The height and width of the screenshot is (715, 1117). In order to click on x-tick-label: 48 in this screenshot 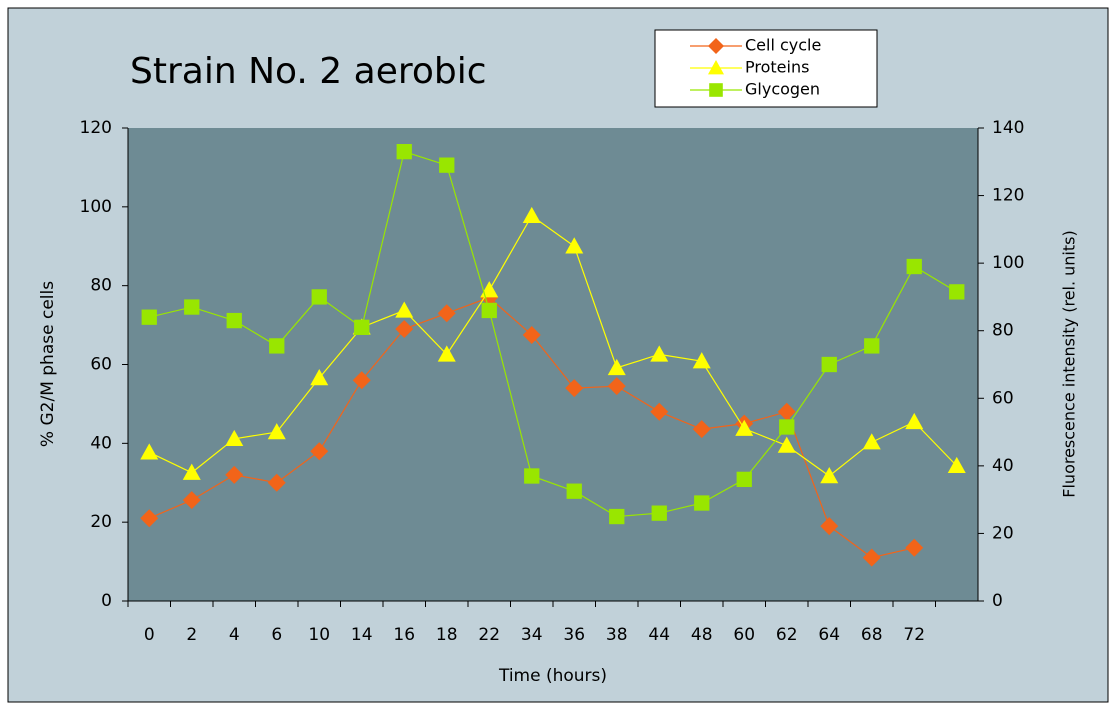, I will do `click(702, 635)`.